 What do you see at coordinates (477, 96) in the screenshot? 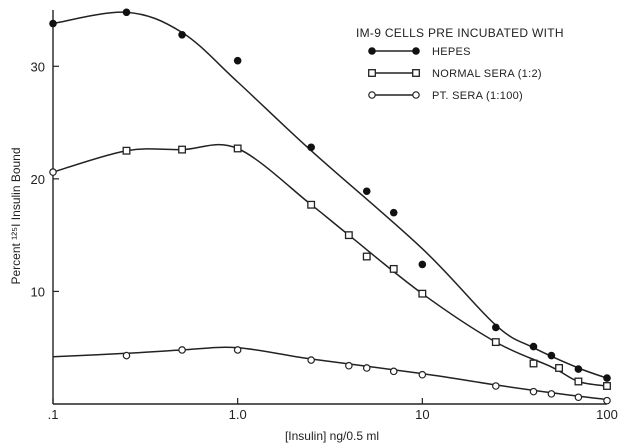
I see `legend-pt-sera-label: PT. SERA (1:100)` at bounding box center [477, 96].